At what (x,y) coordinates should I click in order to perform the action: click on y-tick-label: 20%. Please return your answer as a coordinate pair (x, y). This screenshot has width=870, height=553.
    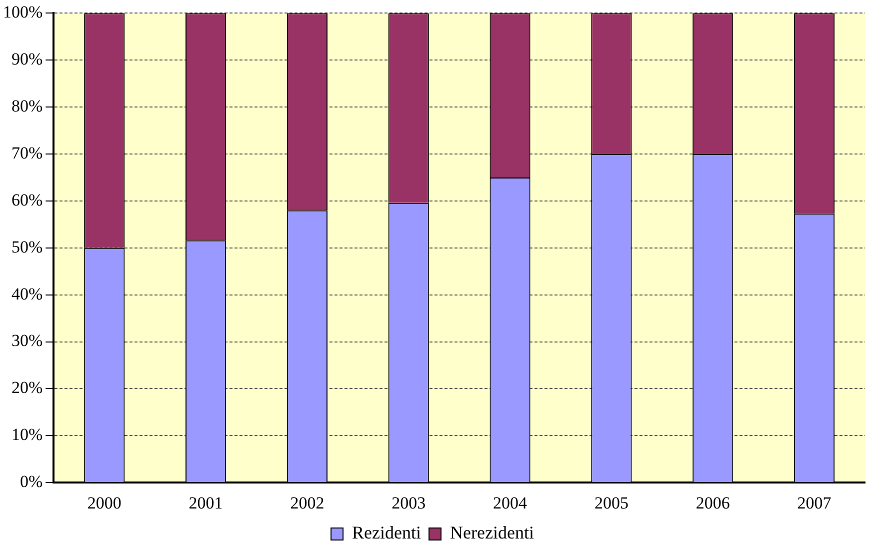
    Looking at the image, I should click on (27, 388).